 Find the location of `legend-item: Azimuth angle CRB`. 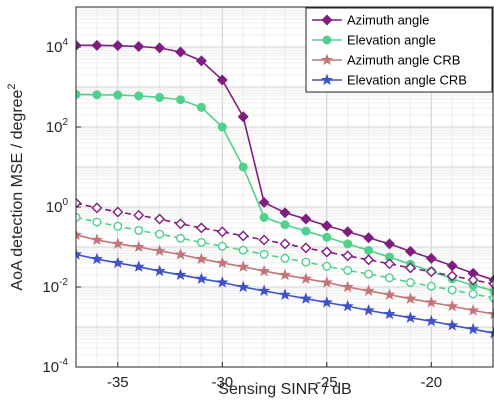

legend-item: Azimuth angle CRB is located at coordinates (386, 60).